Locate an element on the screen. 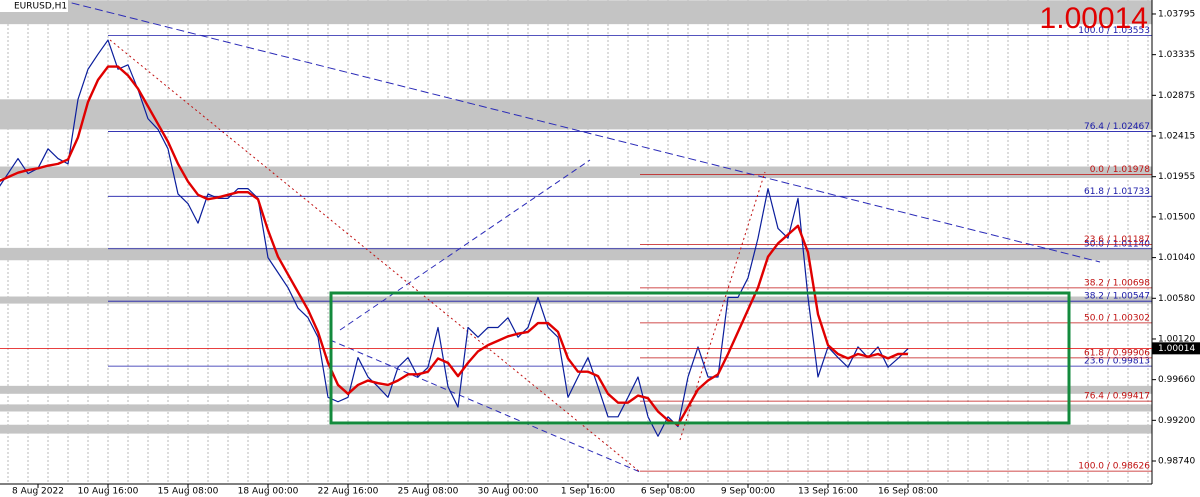 This screenshot has height=497, width=1200. symbol-box is located at coordinates (34, 6).